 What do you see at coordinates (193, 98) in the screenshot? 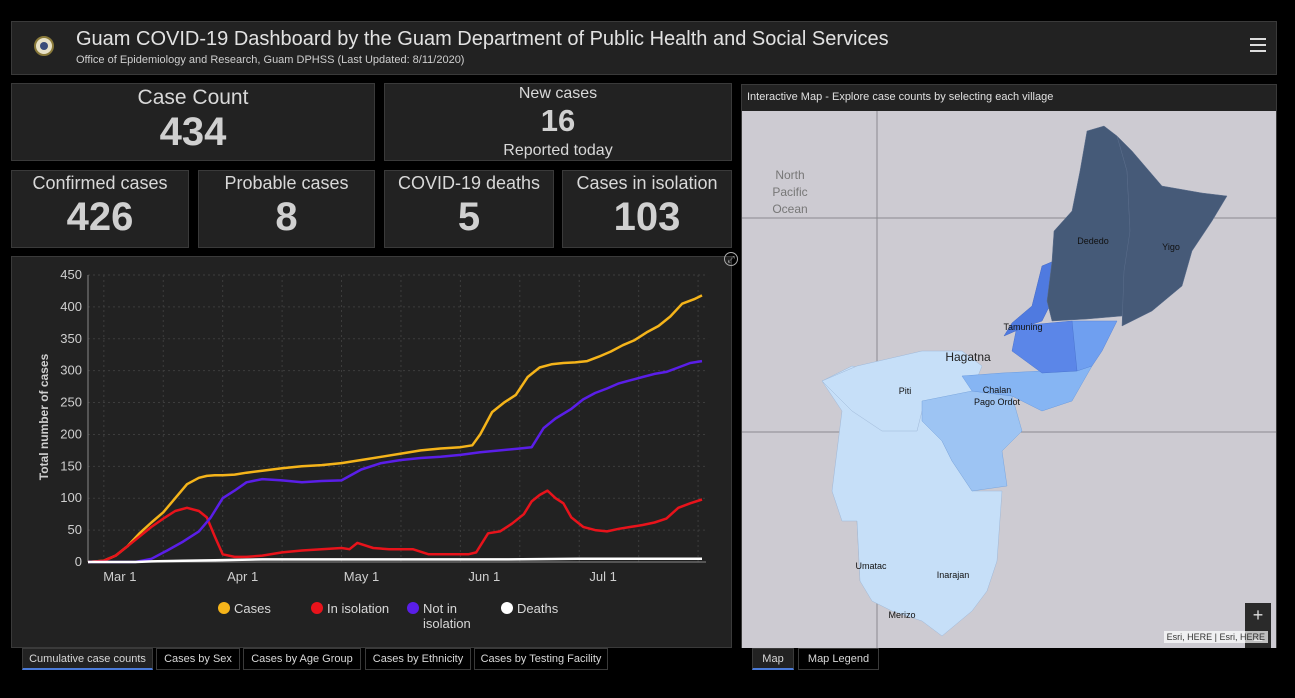
I see `case-count-label: Case Count` at bounding box center [193, 98].